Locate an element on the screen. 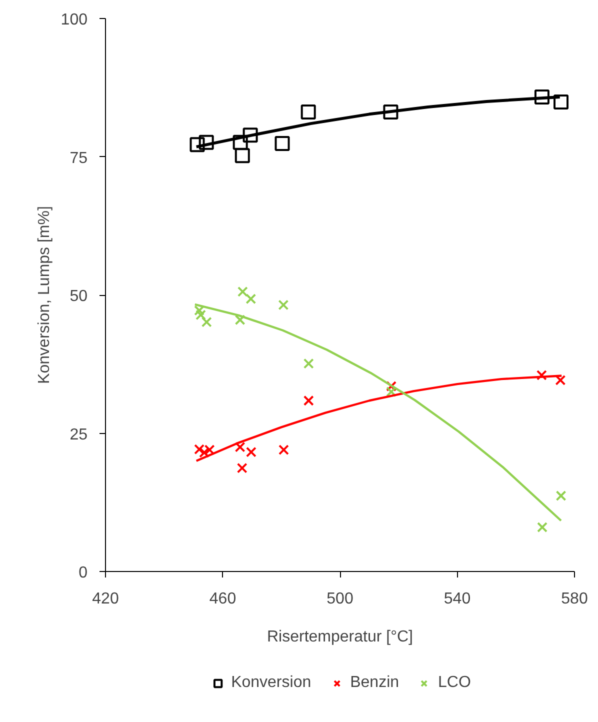 Image resolution: width=598 pixels, height=722 pixels. x-tick-label: 500 is located at coordinates (340, 599).